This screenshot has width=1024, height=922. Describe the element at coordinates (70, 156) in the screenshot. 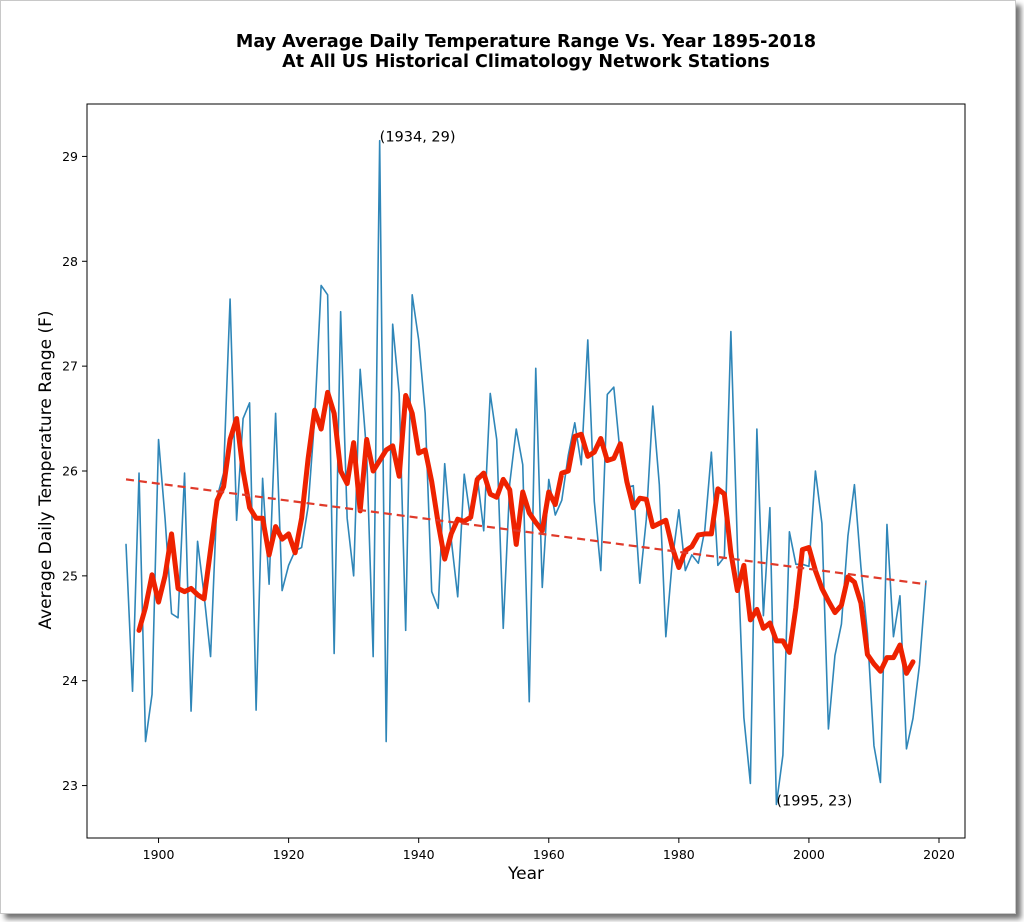

I see `y-tick-label-29: 29` at that location.